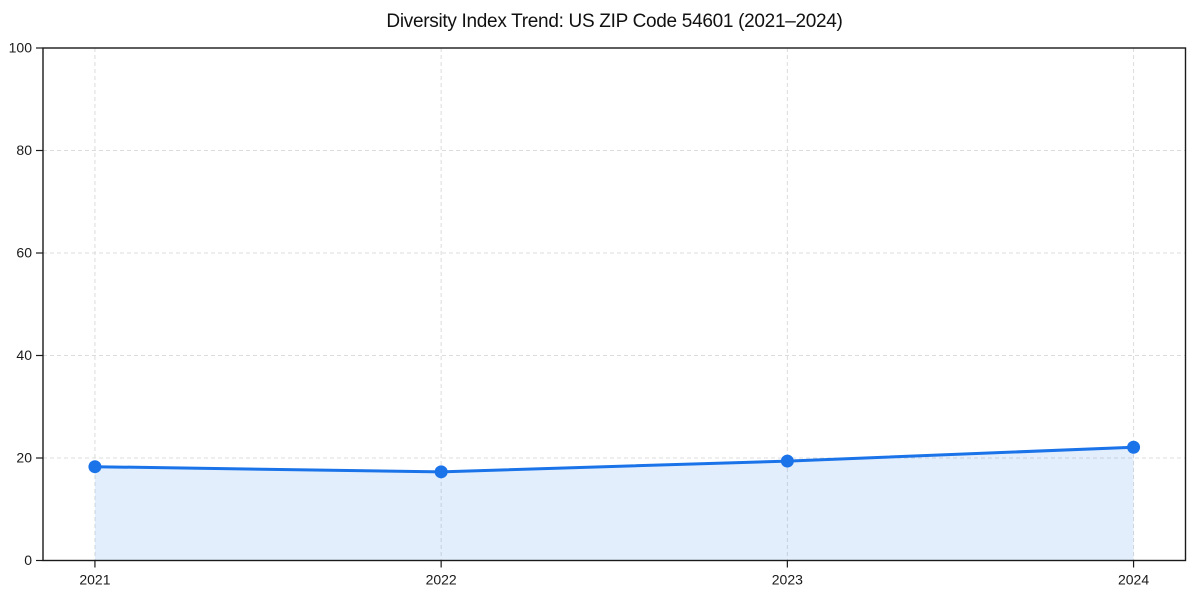 This screenshot has width=1200, height=600. I want to click on x-tick-label-2021: 2021, so click(94, 580).